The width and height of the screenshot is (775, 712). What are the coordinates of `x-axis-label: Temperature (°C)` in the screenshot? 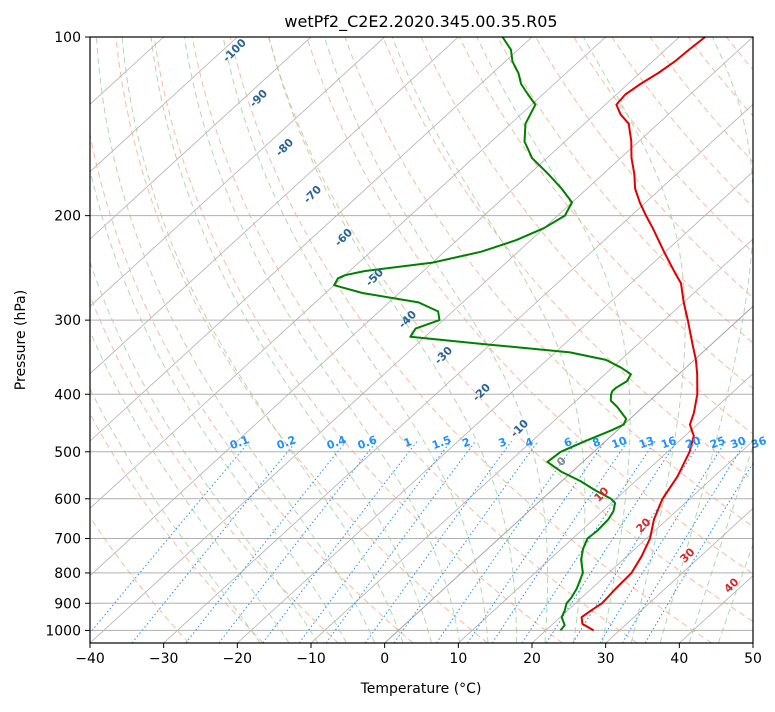 It's located at (421, 689).